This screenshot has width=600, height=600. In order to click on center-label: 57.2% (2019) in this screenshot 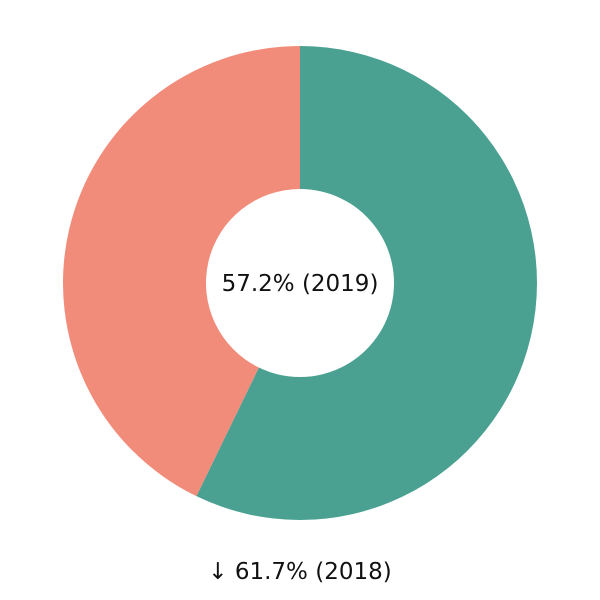, I will do `click(300, 284)`.